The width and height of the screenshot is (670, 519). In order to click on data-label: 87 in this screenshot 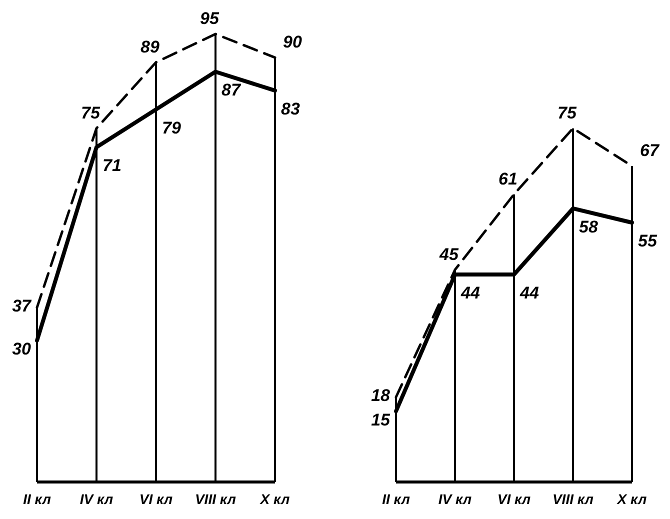, I will do `click(232, 90)`.